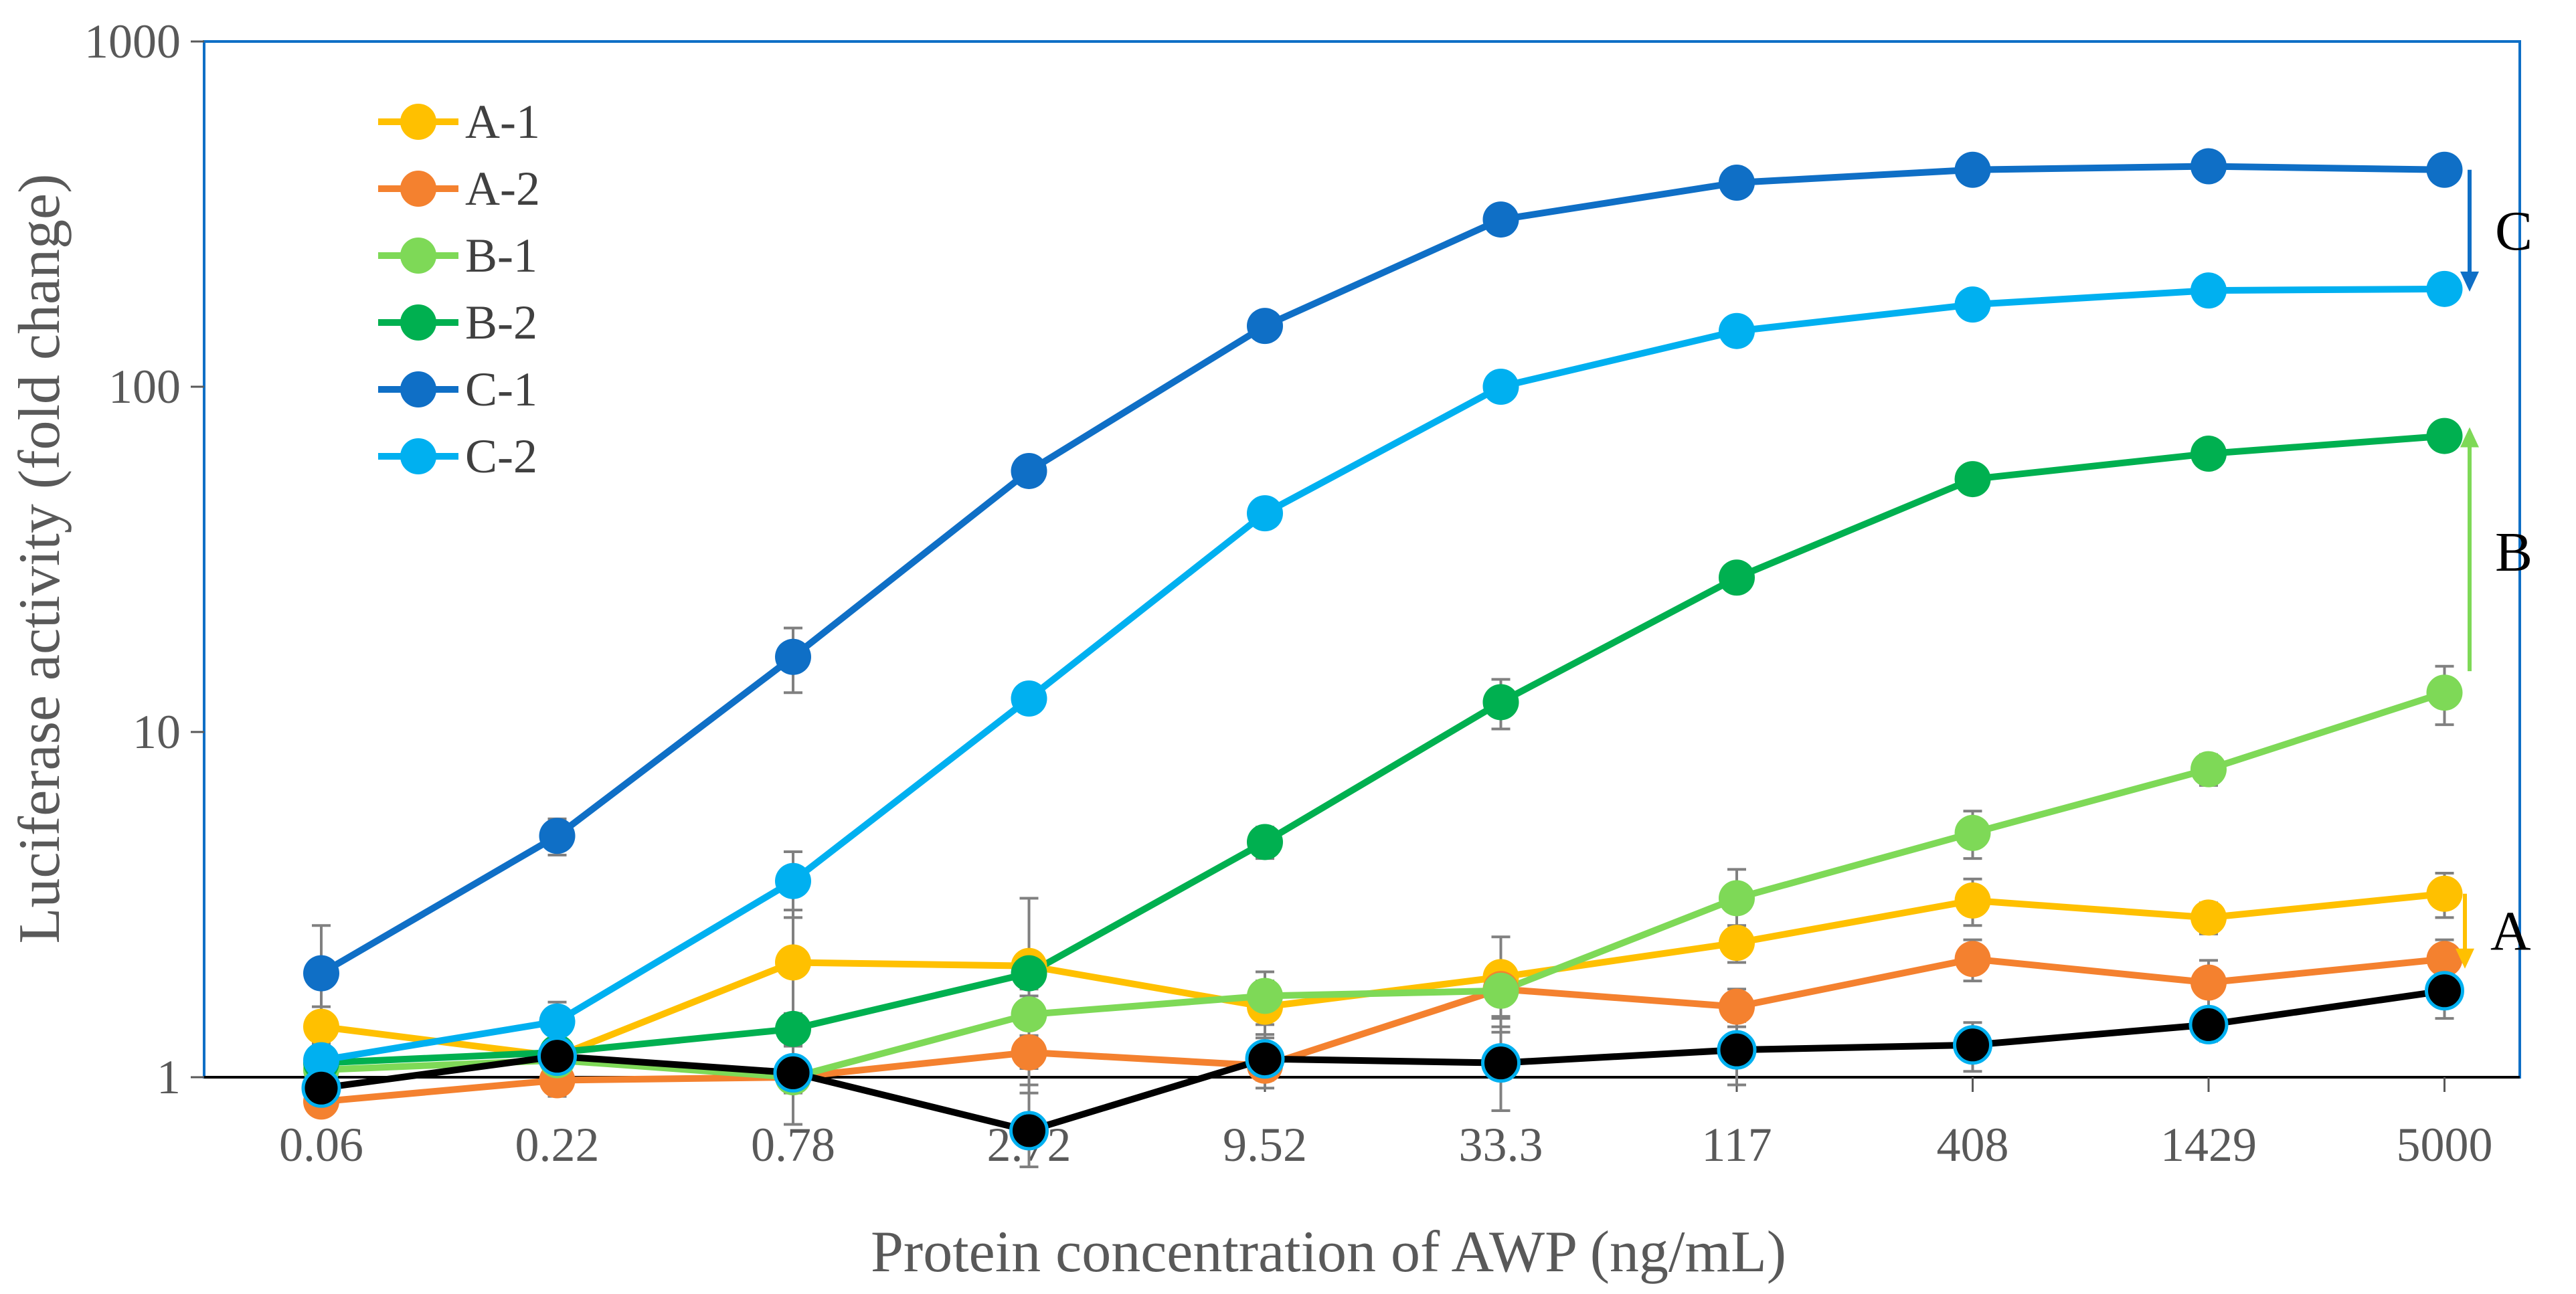 This screenshot has width=2576, height=1294. Describe the element at coordinates (132, 41) in the screenshot. I see `y-tick-label: 1000` at that location.